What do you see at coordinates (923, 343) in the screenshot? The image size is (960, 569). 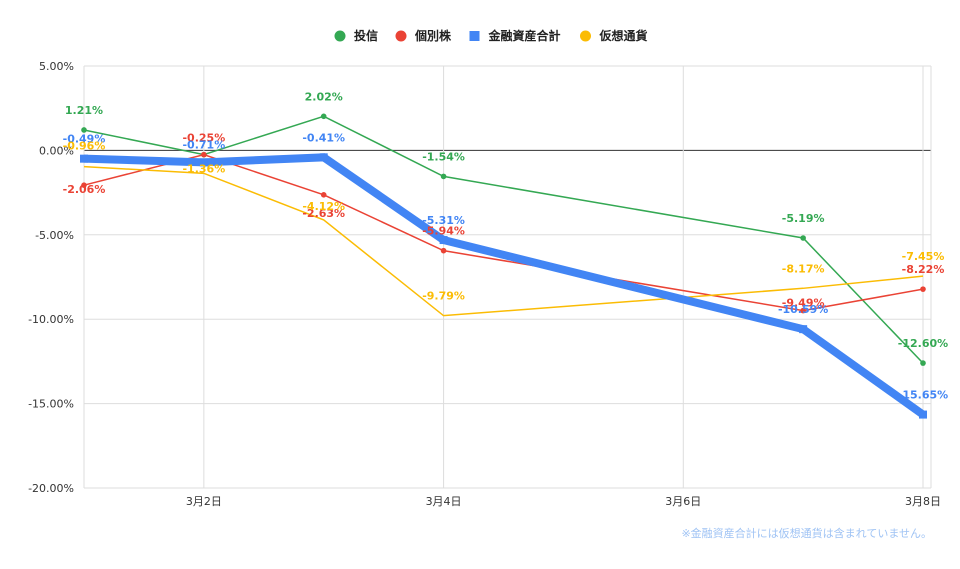 I see `data-label: -12.60%` at bounding box center [923, 343].